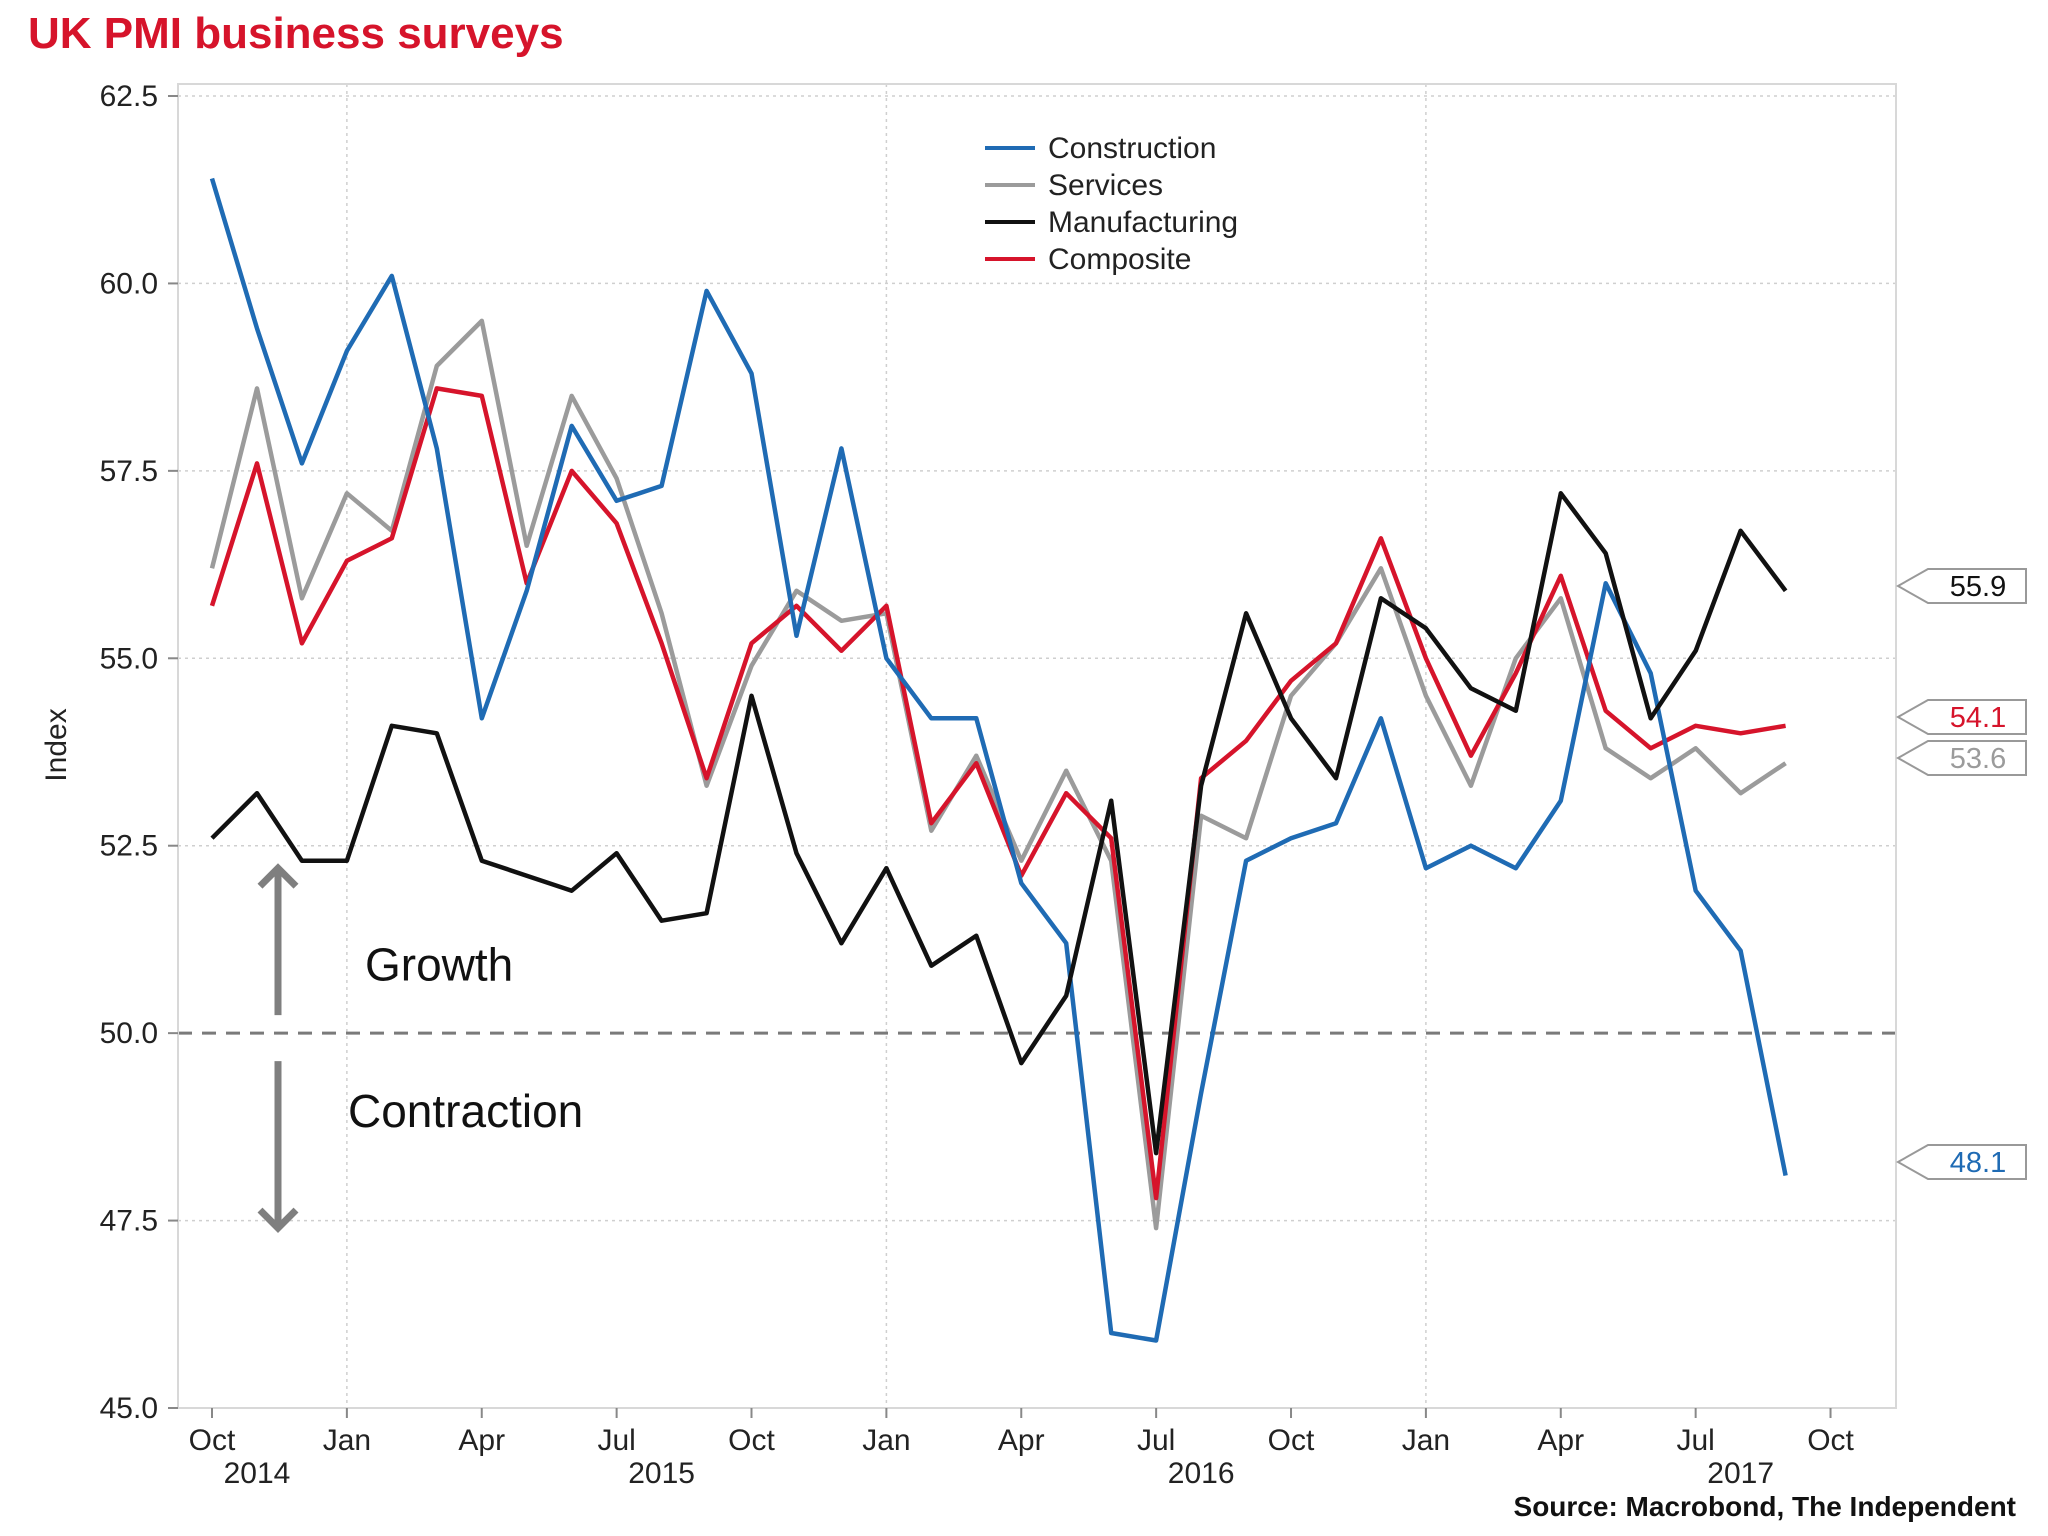 This screenshot has width=2048, height=1536. Describe the element at coordinates (129, 846) in the screenshot. I see `y-tick-label: 52.5` at that location.